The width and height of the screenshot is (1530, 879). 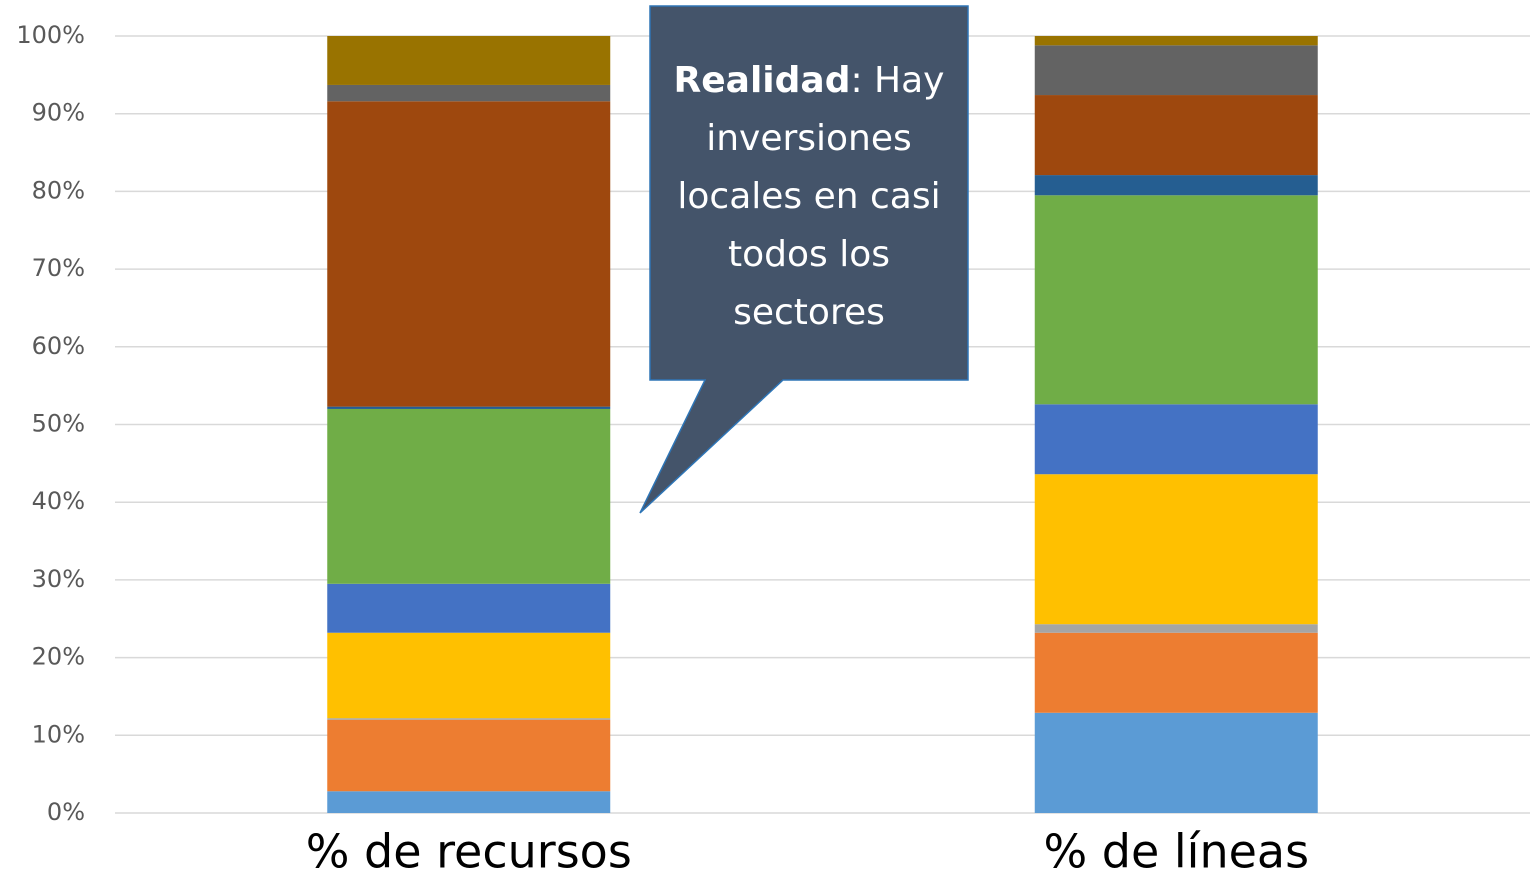 I want to click on y-tick-label: 90%, so click(x=58, y=113).